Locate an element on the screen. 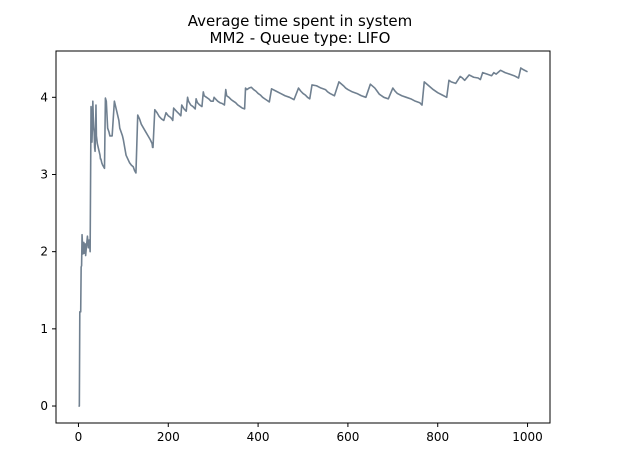 The image size is (627, 457). chart-title: Average time spent in system is located at coordinates (300, 21).